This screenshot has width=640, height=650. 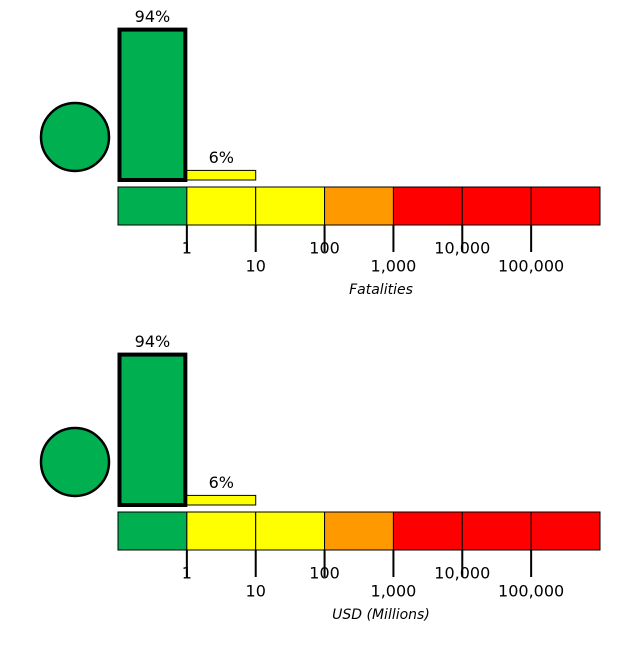 What do you see at coordinates (381, 615) in the screenshot?
I see `axis-label: USD (Millions)` at bounding box center [381, 615].